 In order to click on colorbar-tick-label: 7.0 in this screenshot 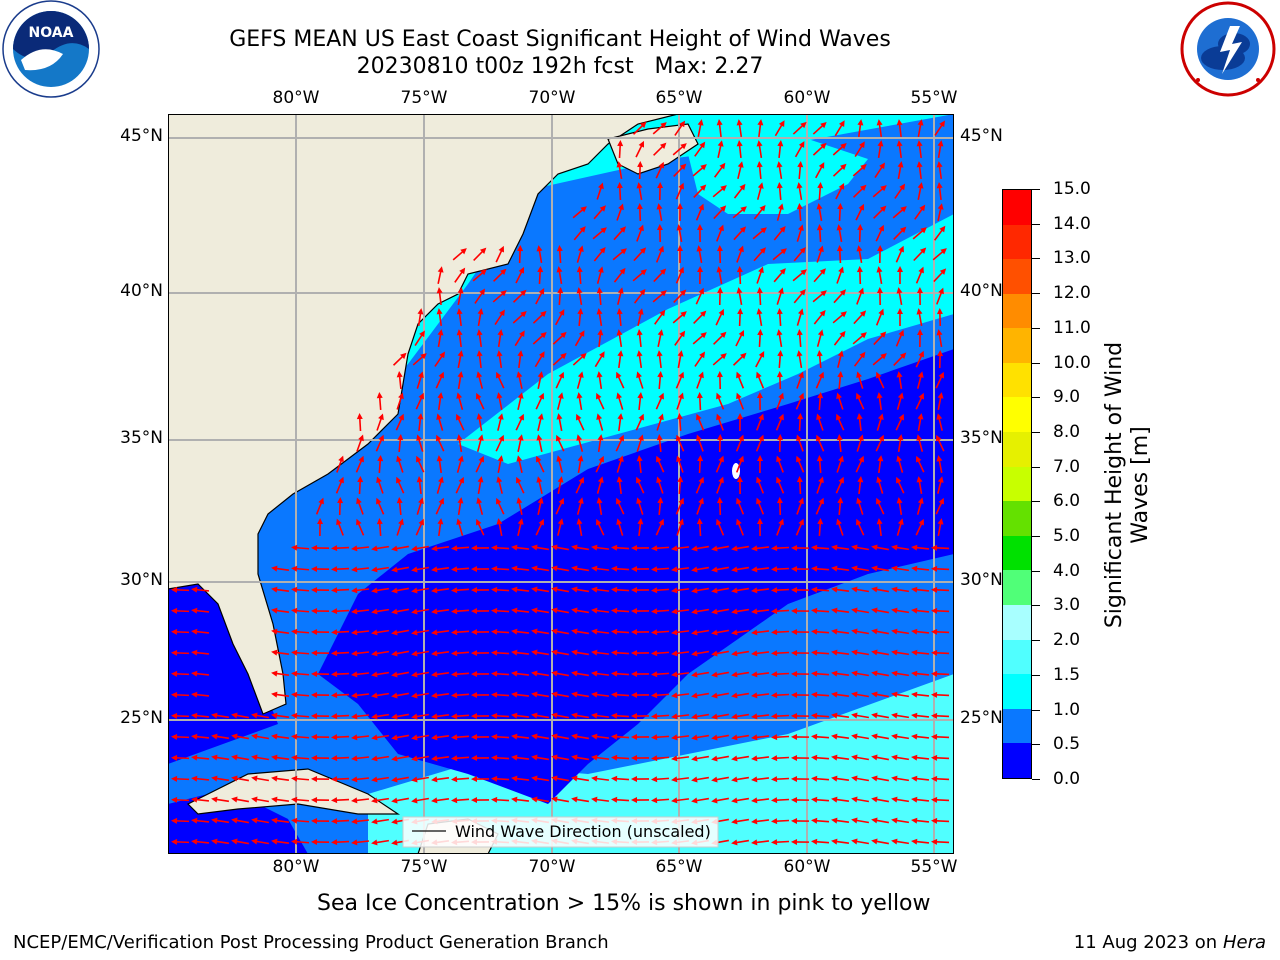, I will do `click(1067, 466)`.